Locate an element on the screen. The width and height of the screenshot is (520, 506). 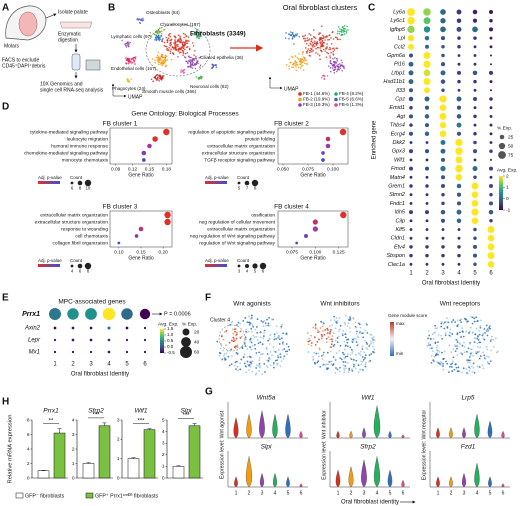
legend-label: 6 is located at coordinates (80, 271).